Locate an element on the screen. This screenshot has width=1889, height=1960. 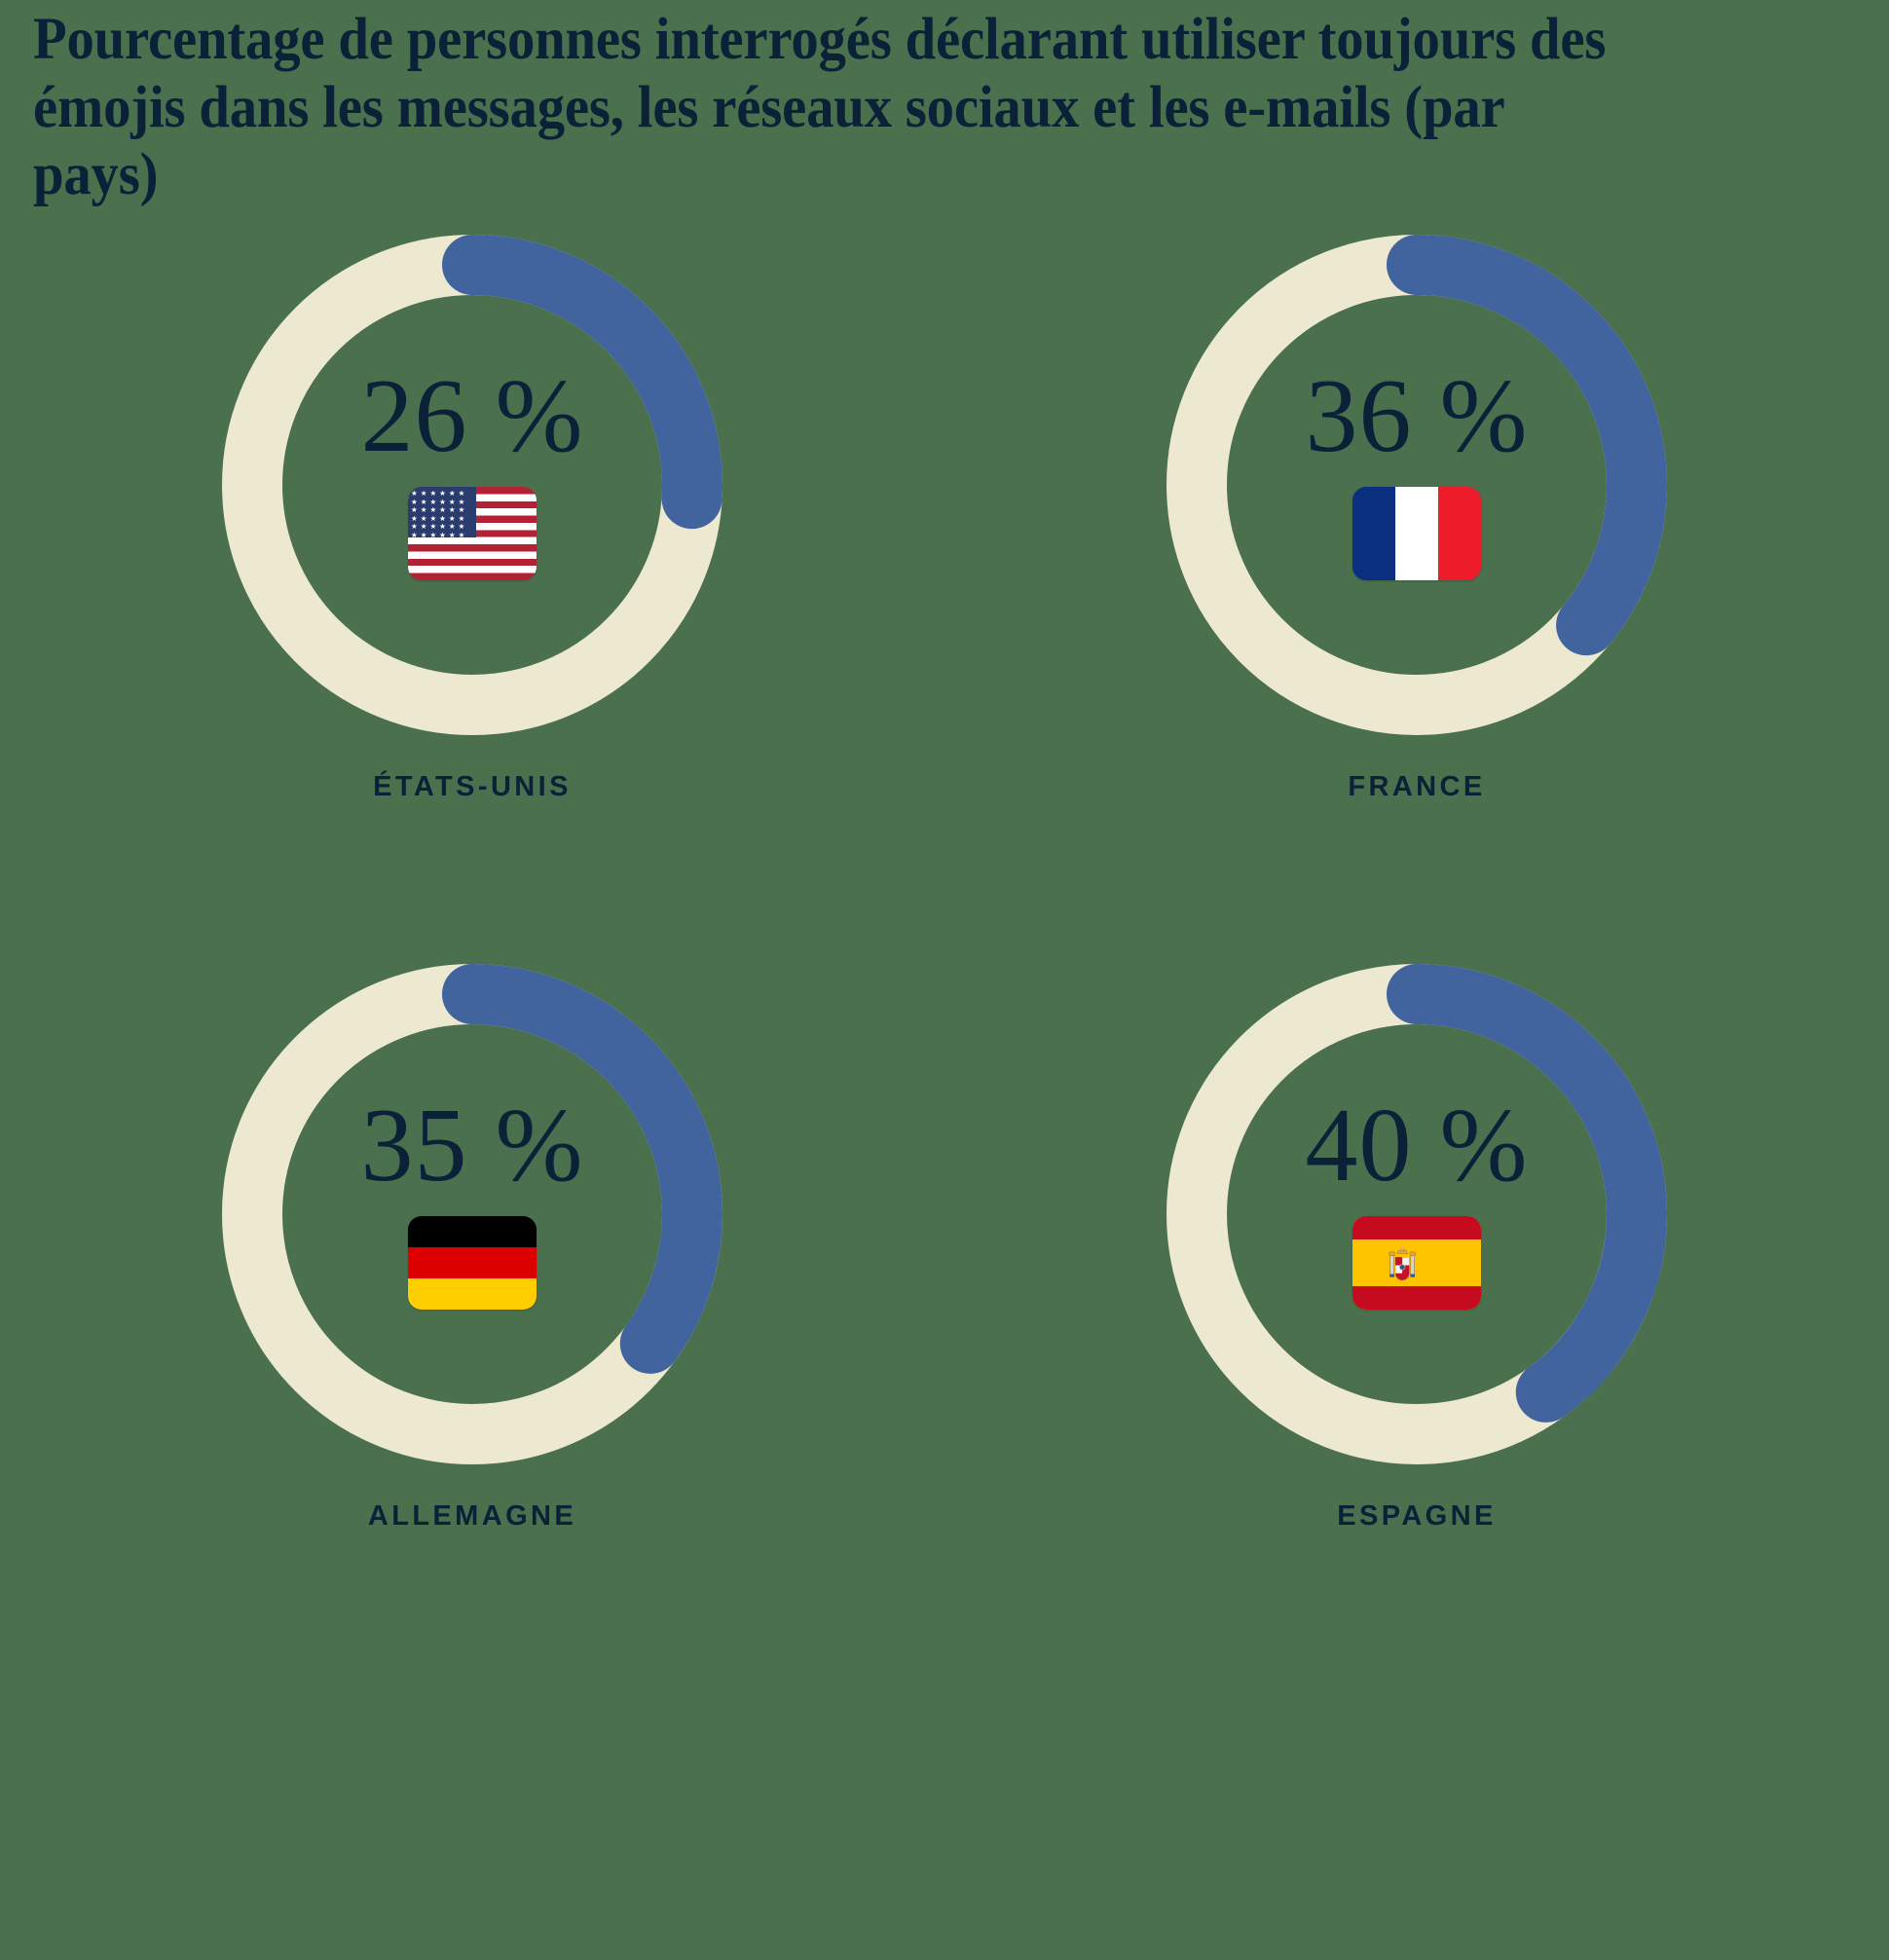
donut-card-espagne: 40 % is located at coordinates (1416, 1242).